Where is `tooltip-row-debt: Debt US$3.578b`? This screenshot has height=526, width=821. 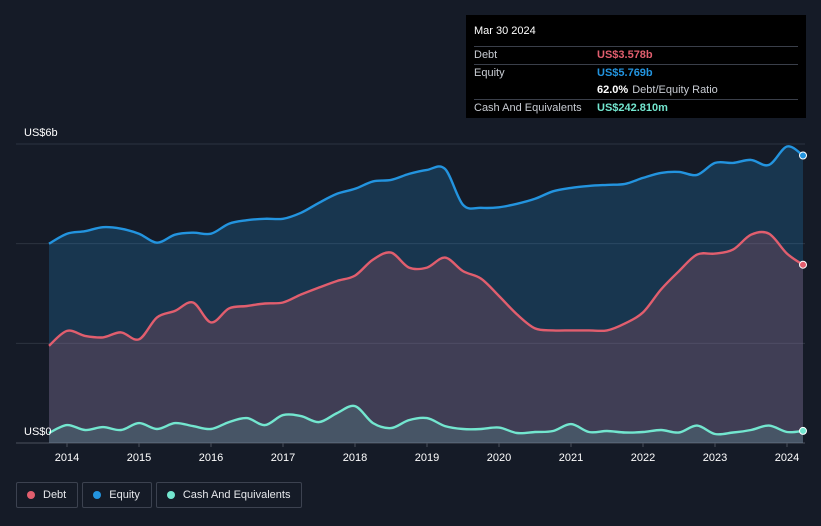
tooltip-row-debt: Debt US$3.578b is located at coordinates (636, 55).